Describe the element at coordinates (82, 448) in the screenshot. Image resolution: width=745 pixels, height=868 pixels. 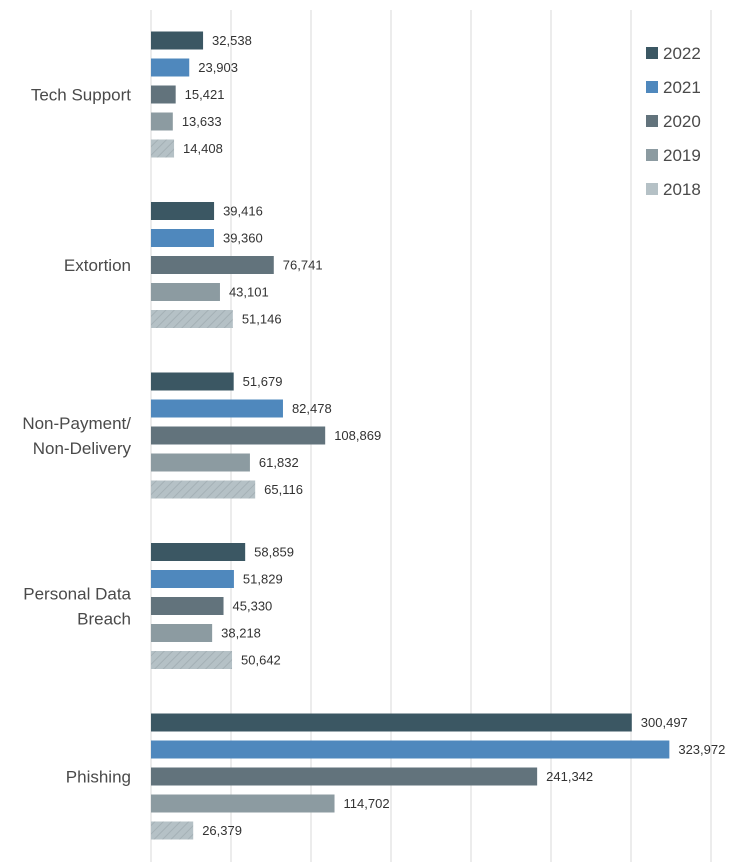
I see `category-label: Non-Delivery` at that location.